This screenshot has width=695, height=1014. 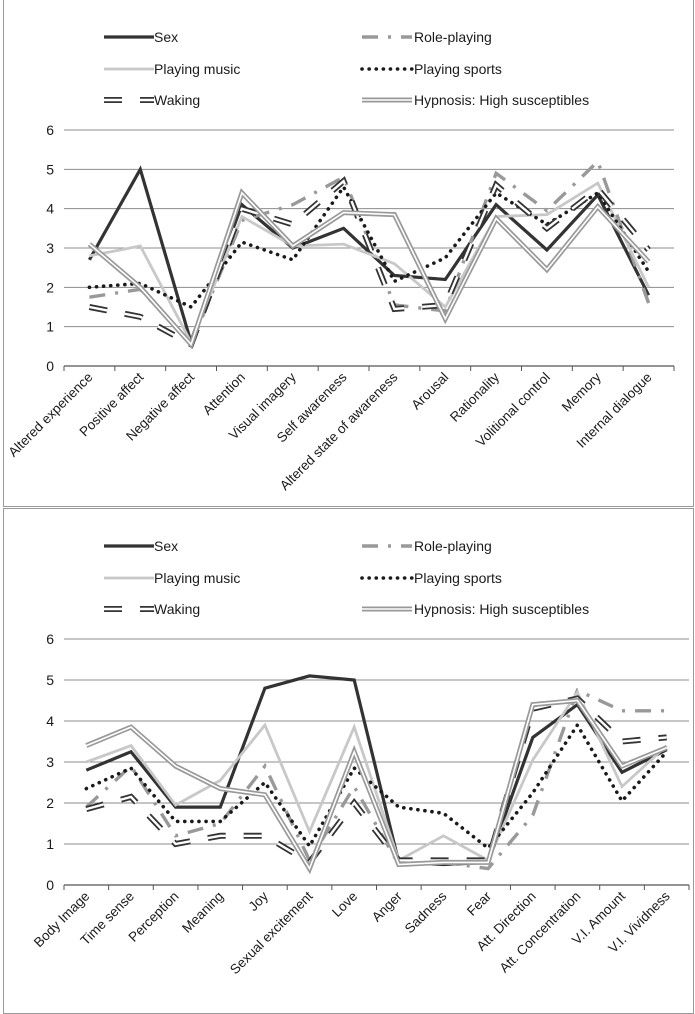 I want to click on chart-2-series-playing-sports-stroke, so click(x=376, y=786).